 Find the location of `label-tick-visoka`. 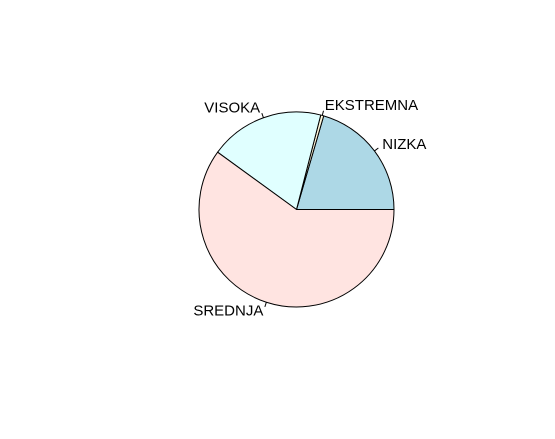

label-tick-visoka is located at coordinates (262, 115).